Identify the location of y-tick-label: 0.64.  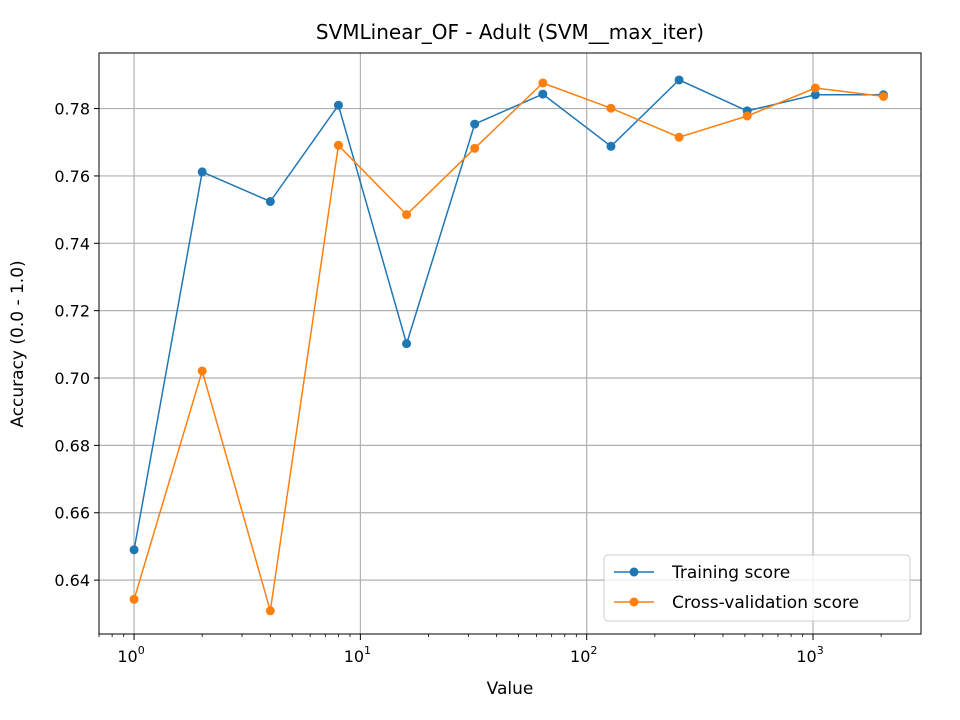
(72, 580).